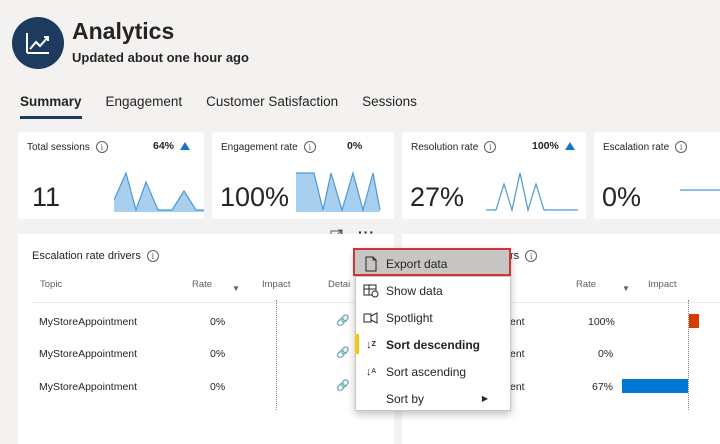 The height and width of the screenshot is (444, 720). I want to click on tab-summary: Summary, so click(51, 106).